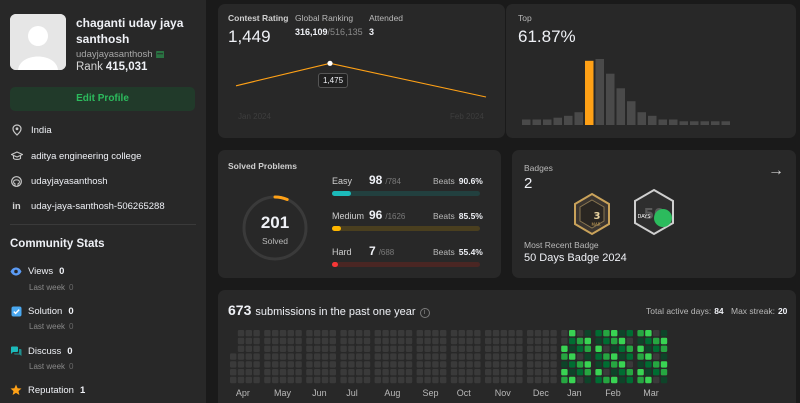  I want to click on month-label: Nov, so click(502, 393).